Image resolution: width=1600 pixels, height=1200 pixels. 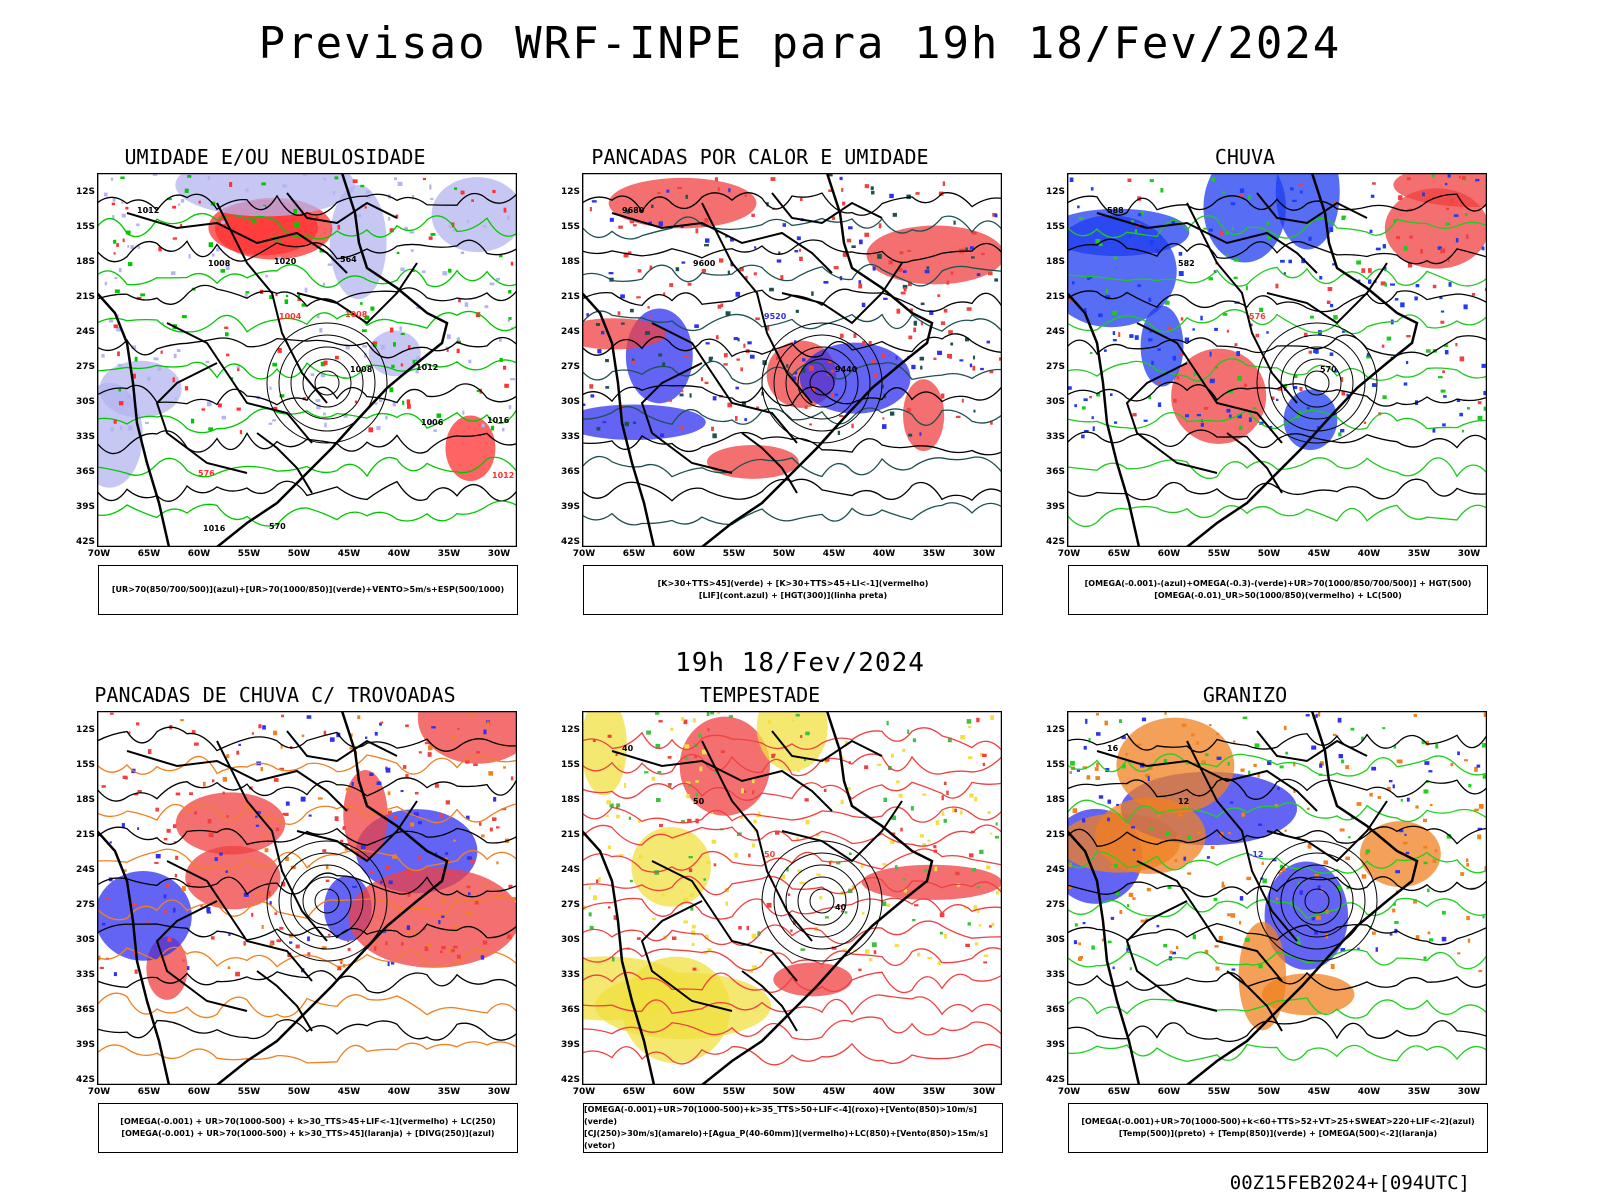 What do you see at coordinates (356, 314) in the screenshot?
I see `contour-value-label: 1008` at bounding box center [356, 314].